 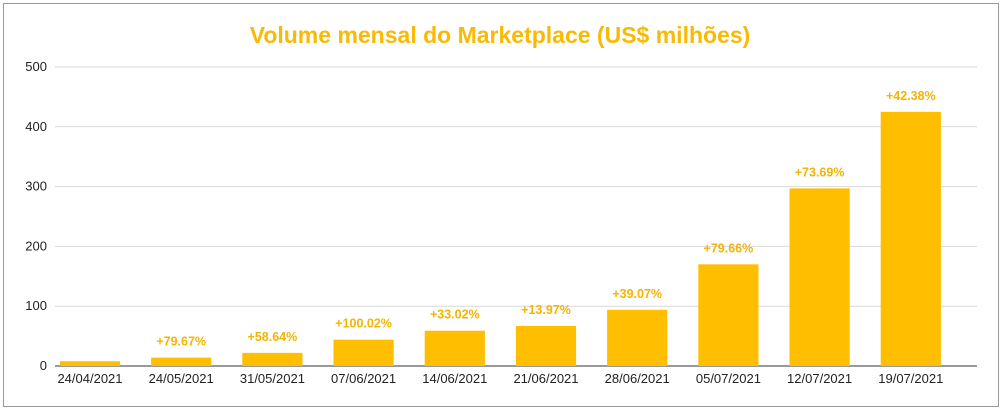 What do you see at coordinates (36, 126) in the screenshot?
I see `y-tick-label: 400` at bounding box center [36, 126].